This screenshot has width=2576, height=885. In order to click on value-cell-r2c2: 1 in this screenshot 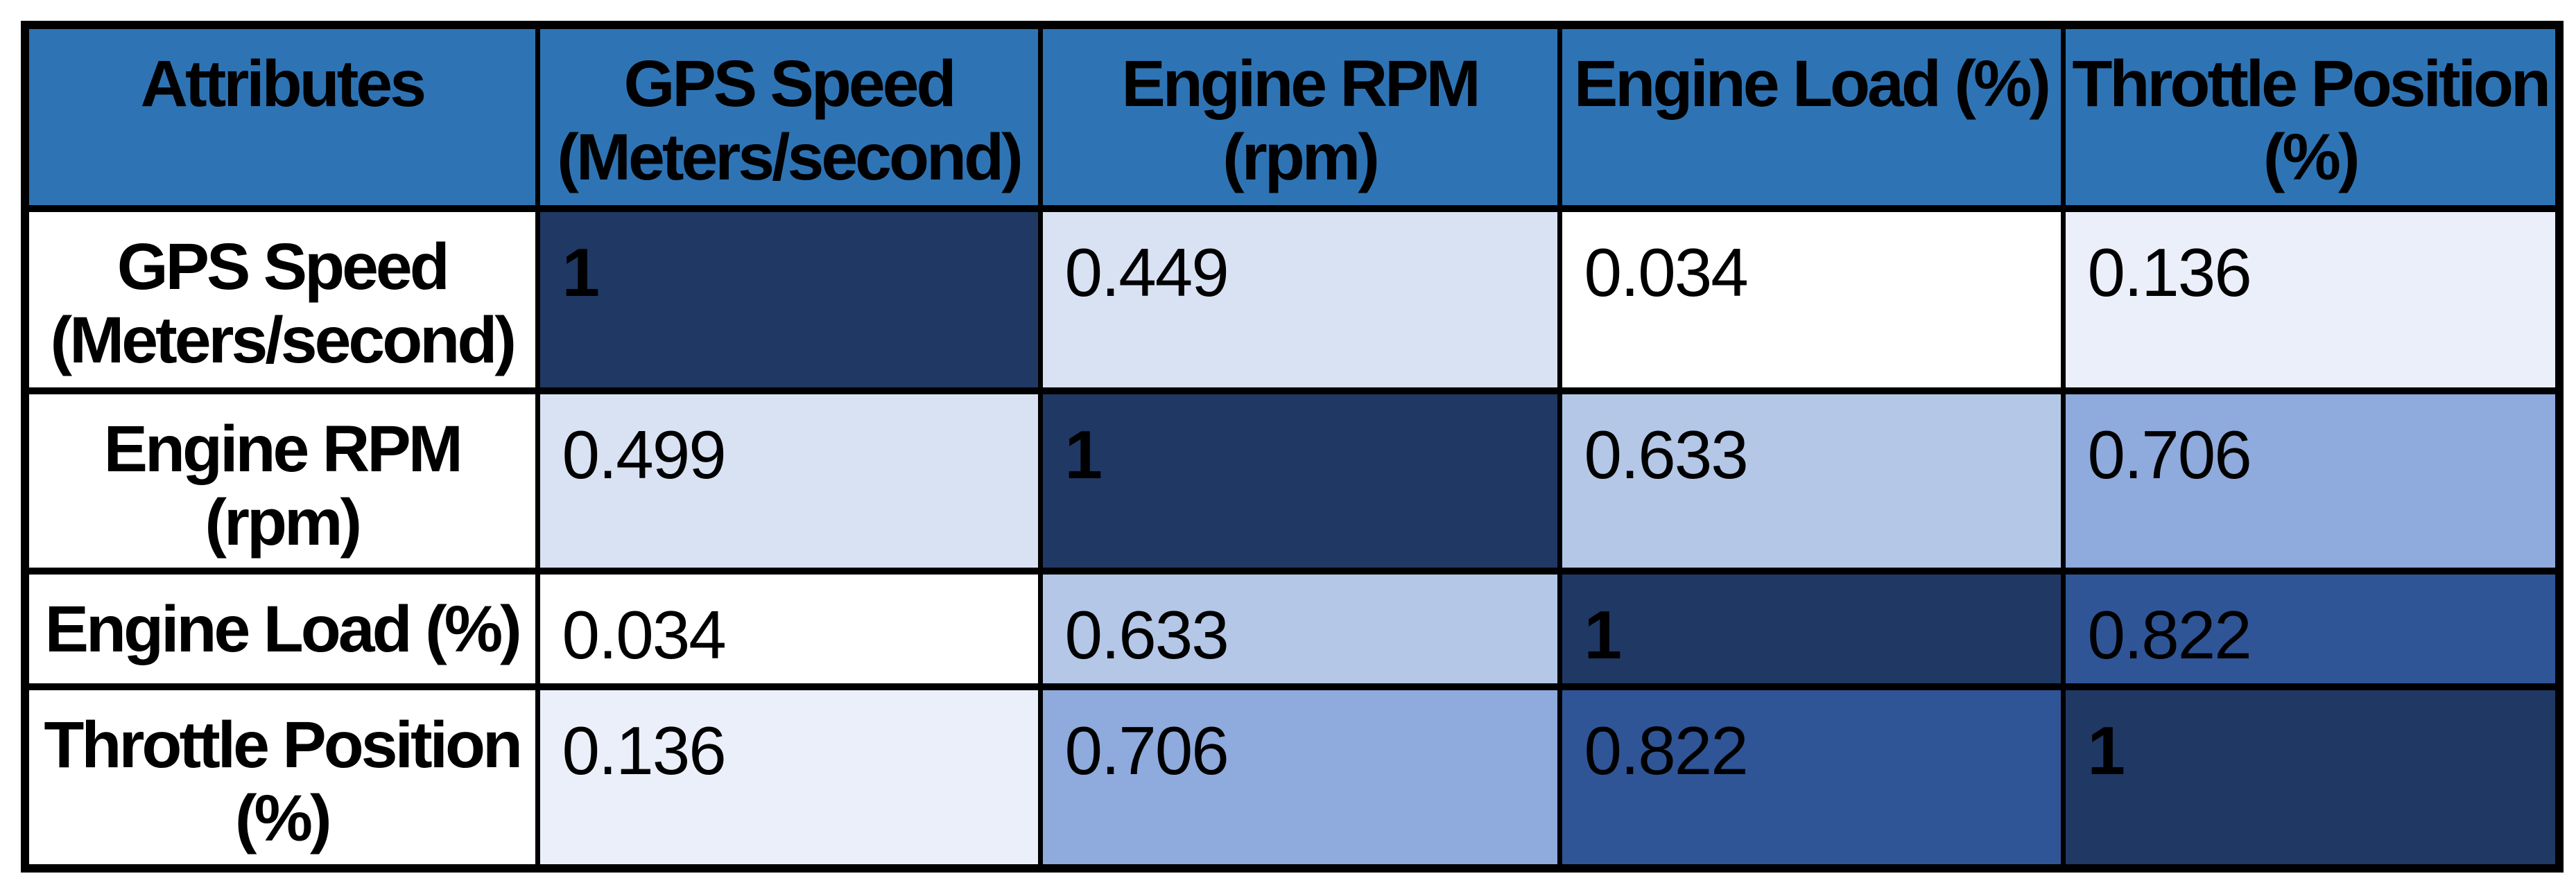, I will do `click(1811, 629)`.